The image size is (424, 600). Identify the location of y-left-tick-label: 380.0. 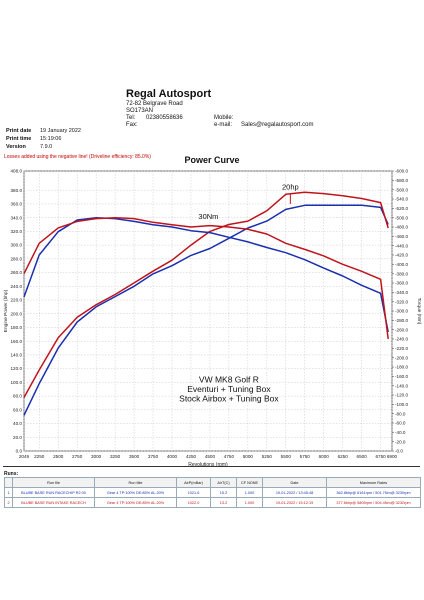
(17, 190).